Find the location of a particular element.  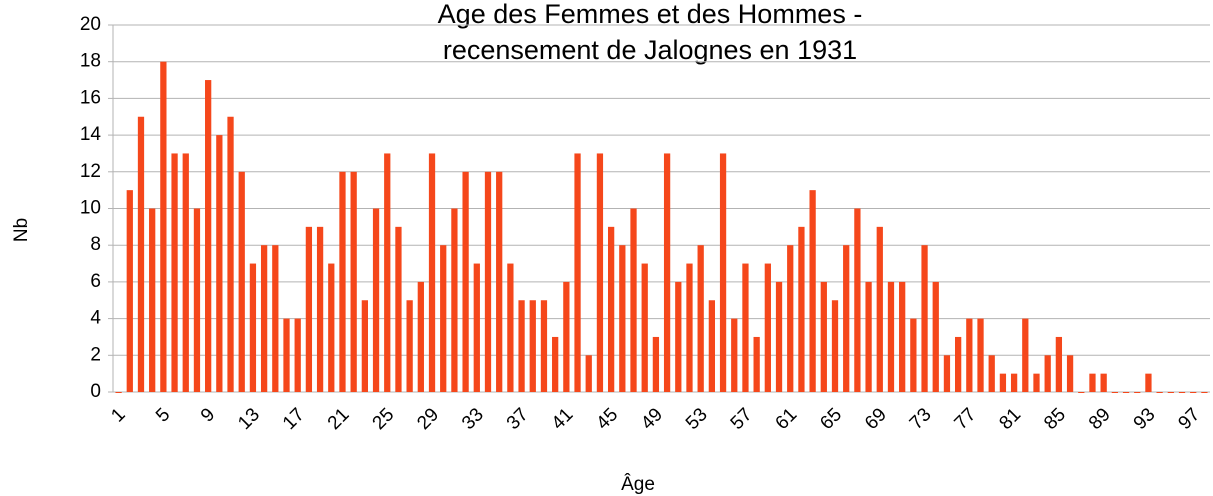

x-tick-label: 29 is located at coordinates (428, 419).